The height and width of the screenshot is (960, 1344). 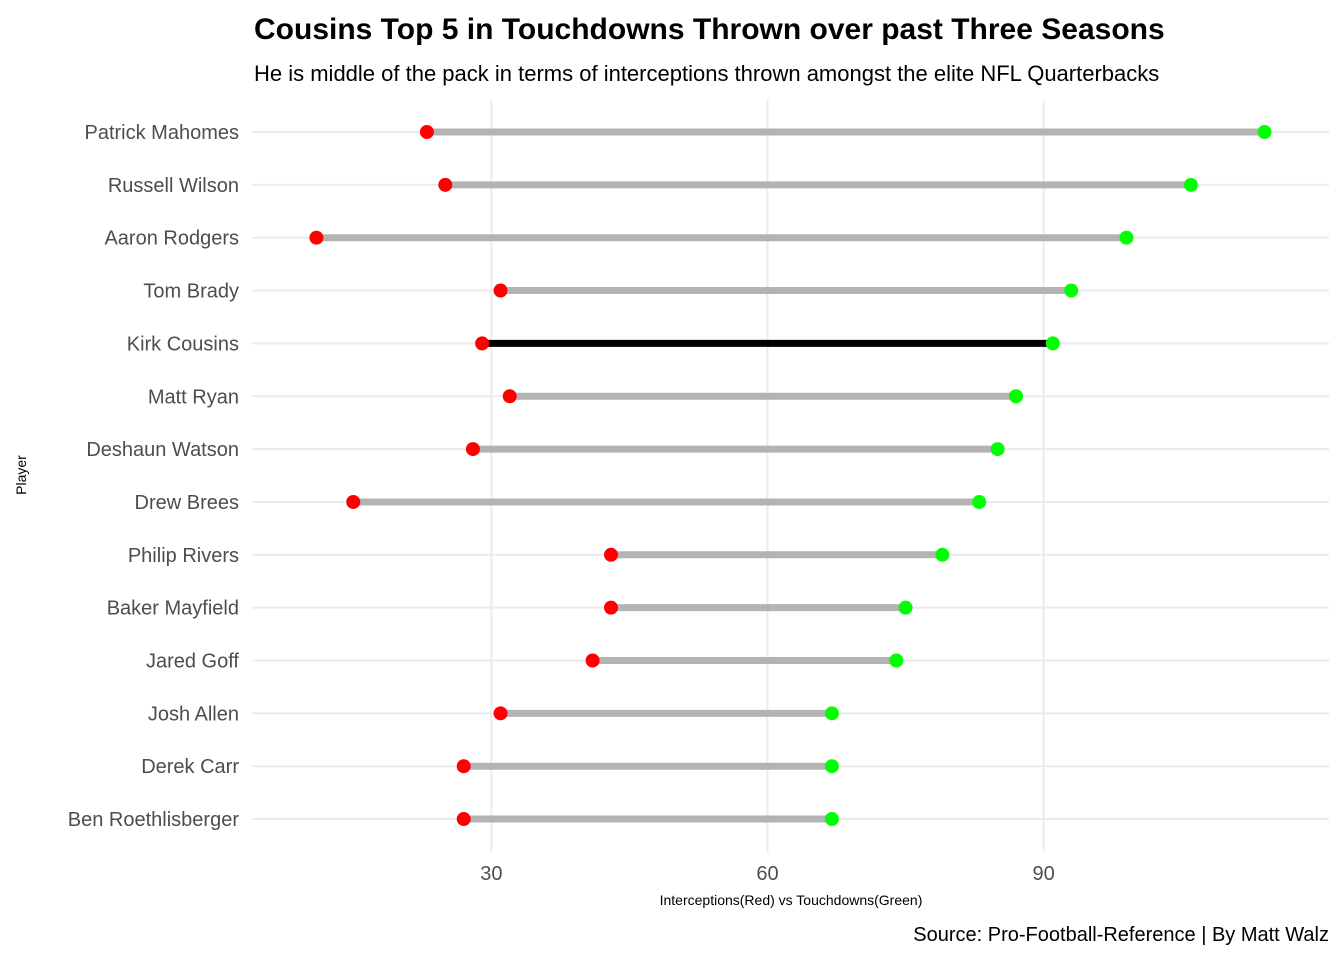 What do you see at coordinates (21, 475) in the screenshot?
I see `y-axis-title: Player` at bounding box center [21, 475].